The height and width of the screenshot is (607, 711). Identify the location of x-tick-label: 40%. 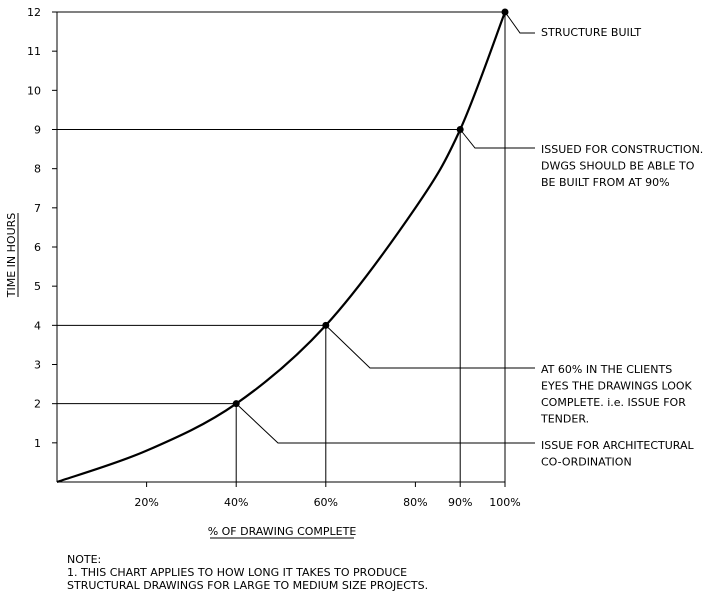
(236, 502).